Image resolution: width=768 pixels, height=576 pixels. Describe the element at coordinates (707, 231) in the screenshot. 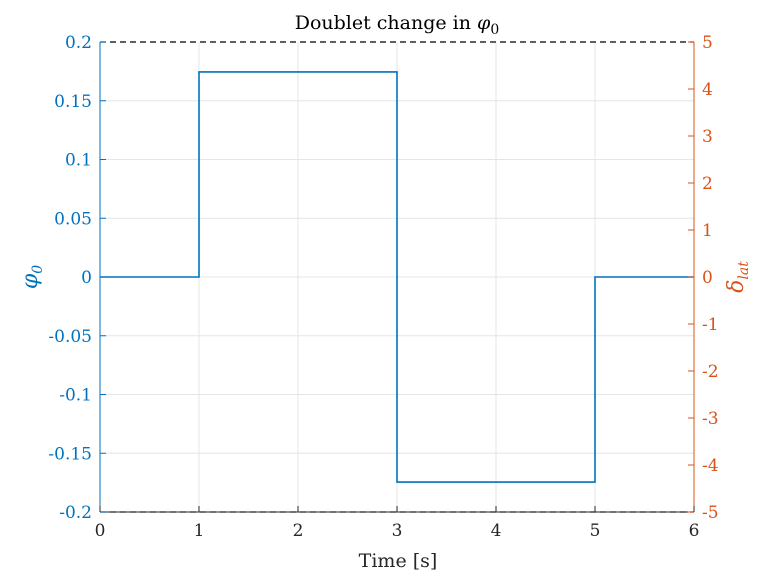

I see `tick-label-right: 1` at that location.